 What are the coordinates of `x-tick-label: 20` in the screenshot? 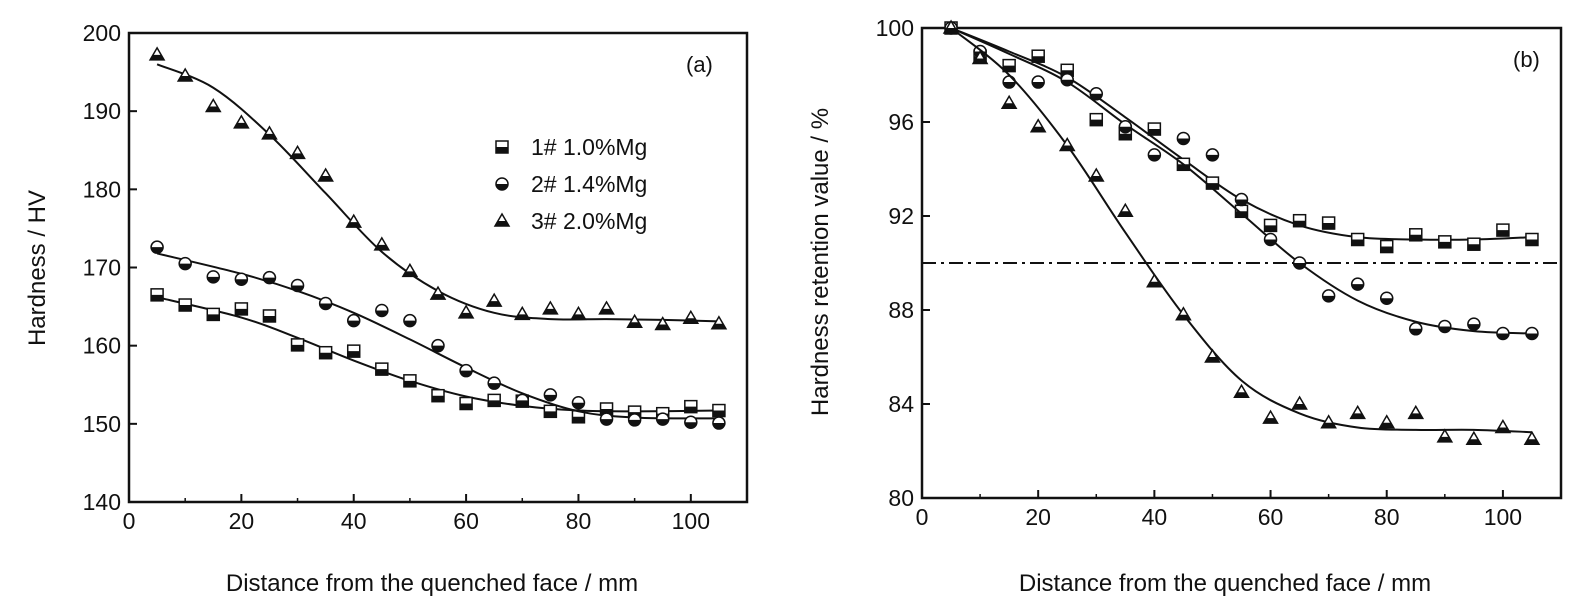 It's located at (1038, 517).